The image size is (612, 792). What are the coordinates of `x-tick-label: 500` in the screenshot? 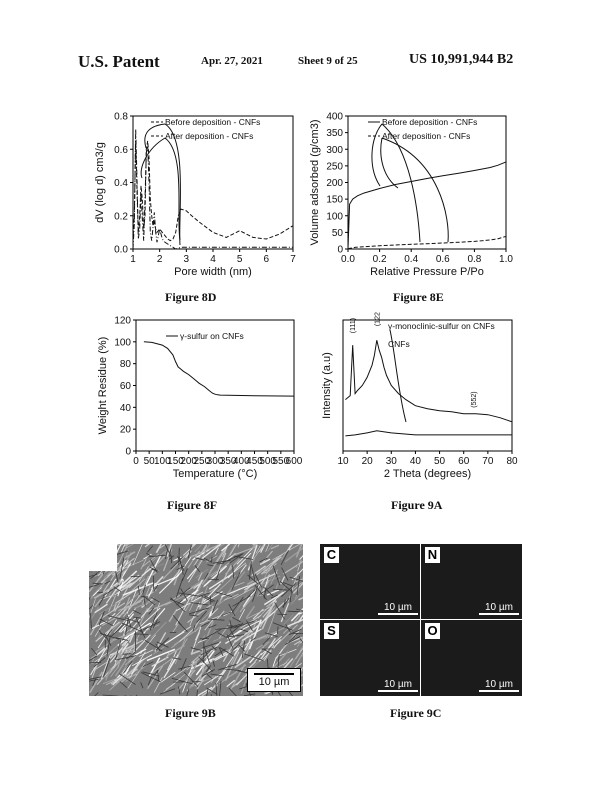 It's located at (267, 461).